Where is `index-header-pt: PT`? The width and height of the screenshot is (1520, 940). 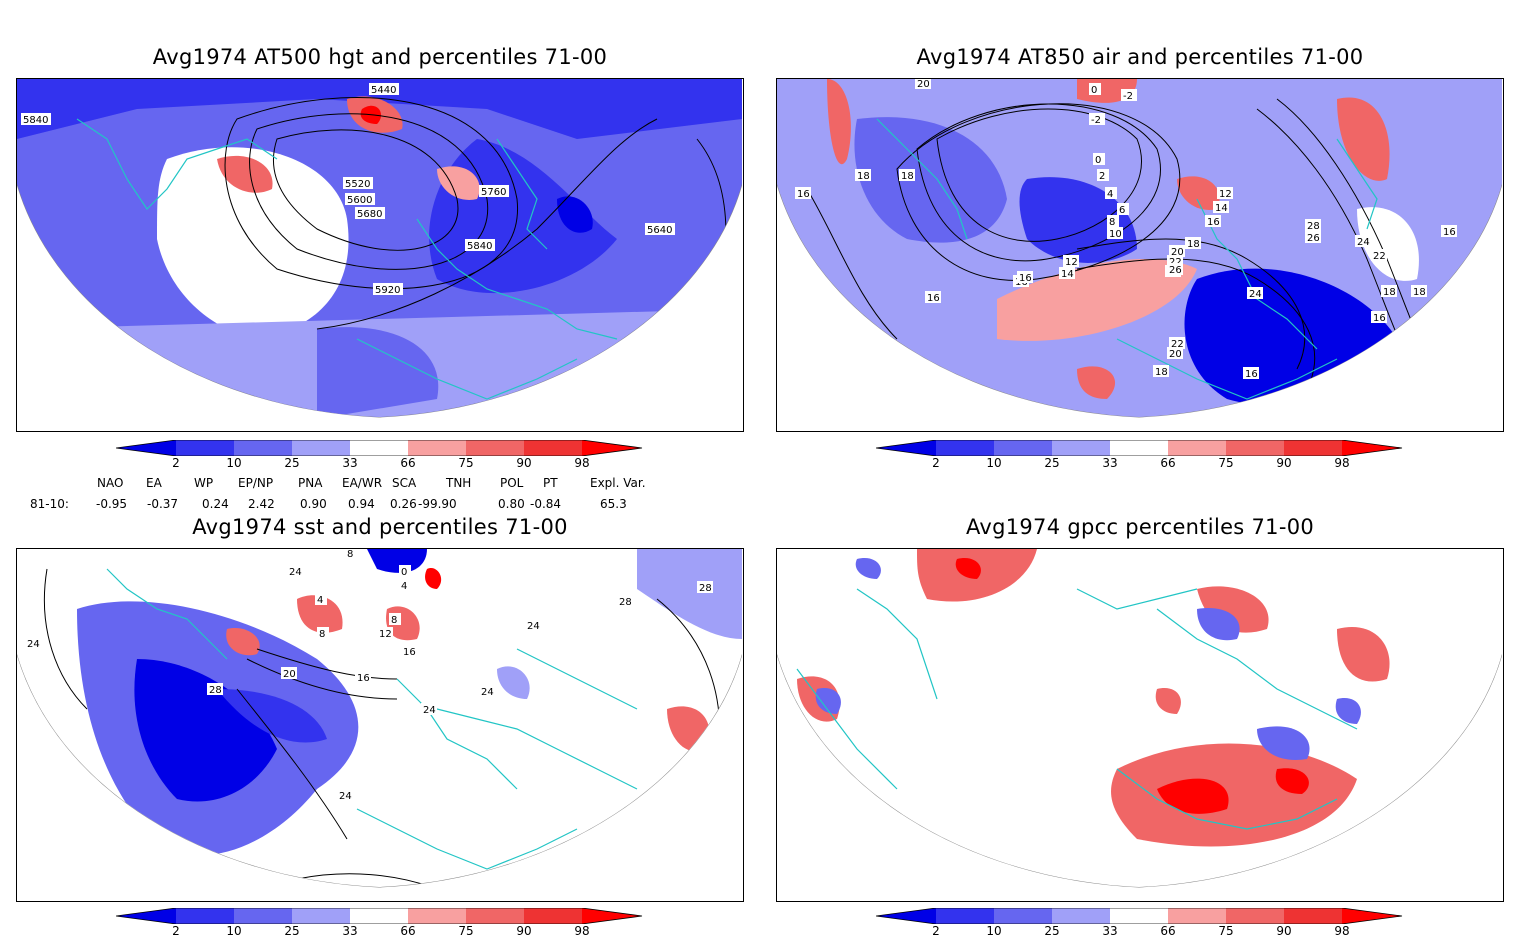
index-header-pt: PT is located at coordinates (550, 483).